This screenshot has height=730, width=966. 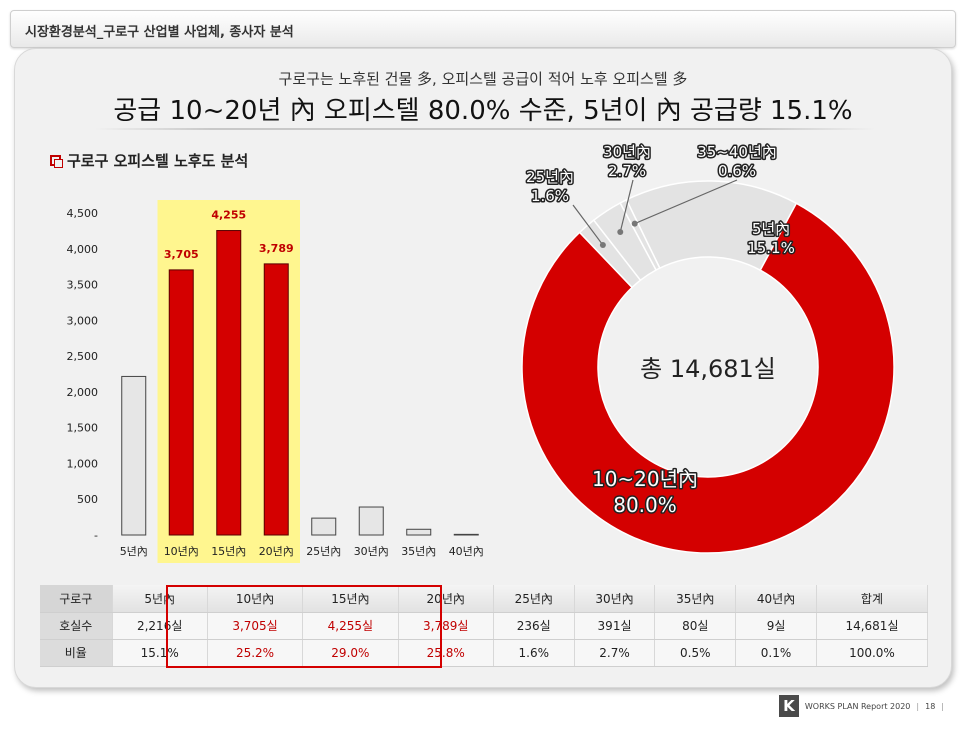 What do you see at coordinates (446, 599) in the screenshot?
I see `table-header-cell: 20년內` at bounding box center [446, 599].